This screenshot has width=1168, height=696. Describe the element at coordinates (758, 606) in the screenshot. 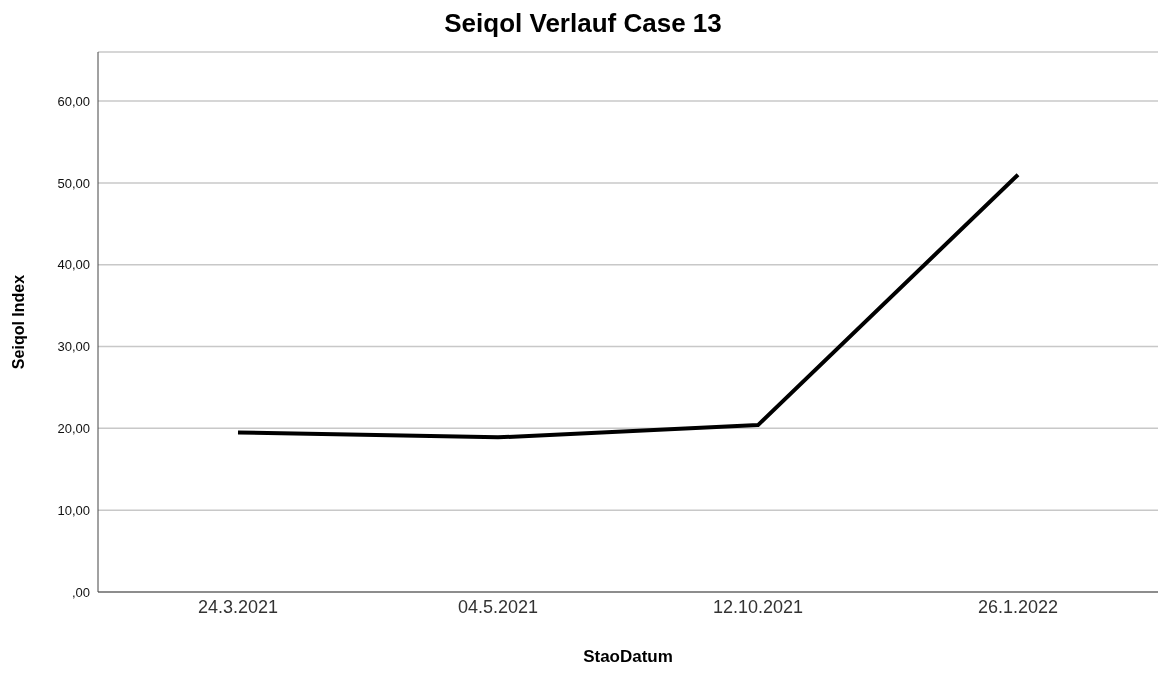

I see `x-tick-label: 12.10.2021` at that location.